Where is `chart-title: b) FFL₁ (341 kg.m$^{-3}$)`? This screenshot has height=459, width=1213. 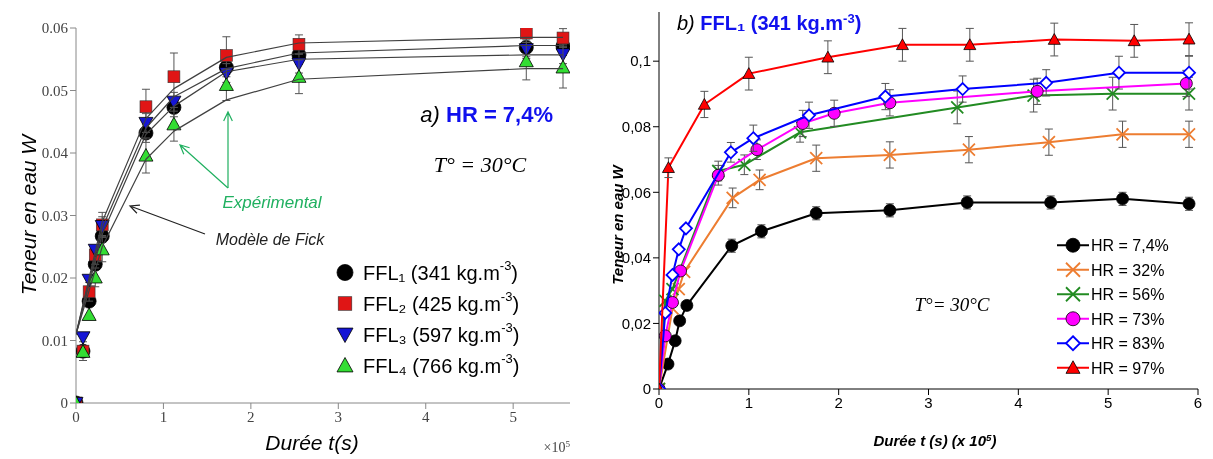
chart-title: b) FFL₁ (341 kg.m$^{-3}$) is located at coordinates (769, 22).